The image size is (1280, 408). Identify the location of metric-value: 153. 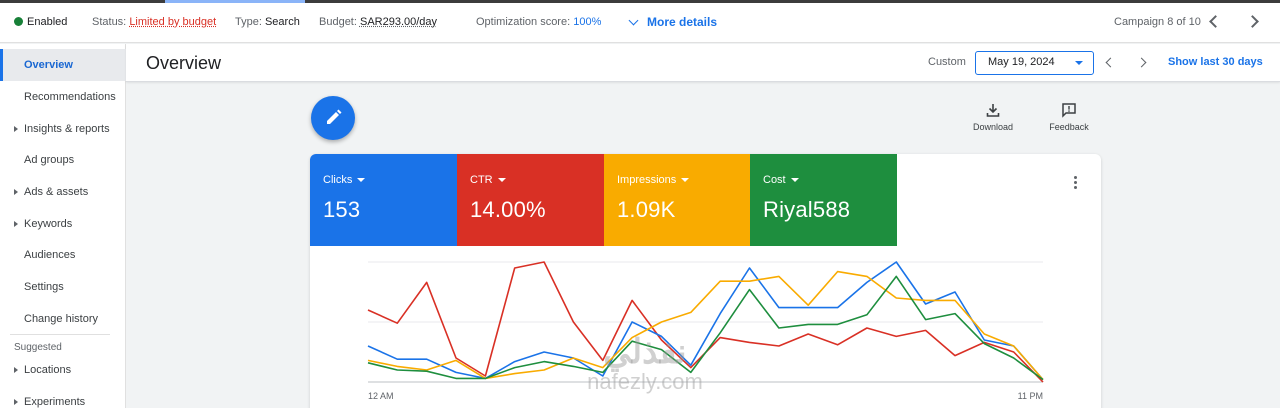
(342, 209).